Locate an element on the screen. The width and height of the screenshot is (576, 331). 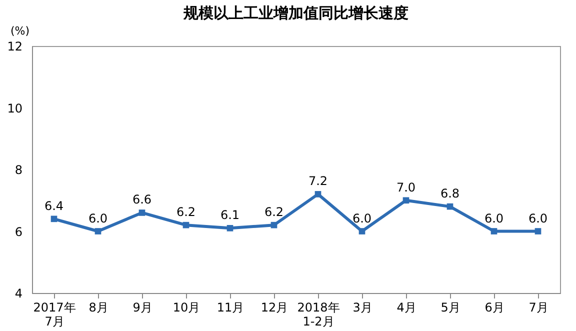
data-label: 6.6 is located at coordinates (142, 199).